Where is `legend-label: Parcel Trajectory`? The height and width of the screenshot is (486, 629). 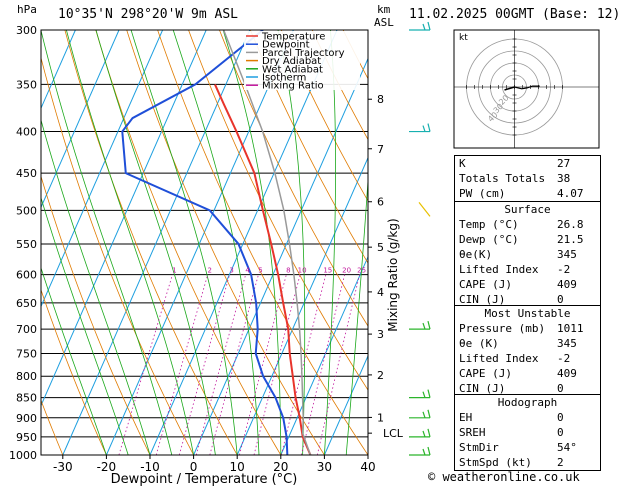 legend-label: Parcel Trajectory is located at coordinates (303, 53).